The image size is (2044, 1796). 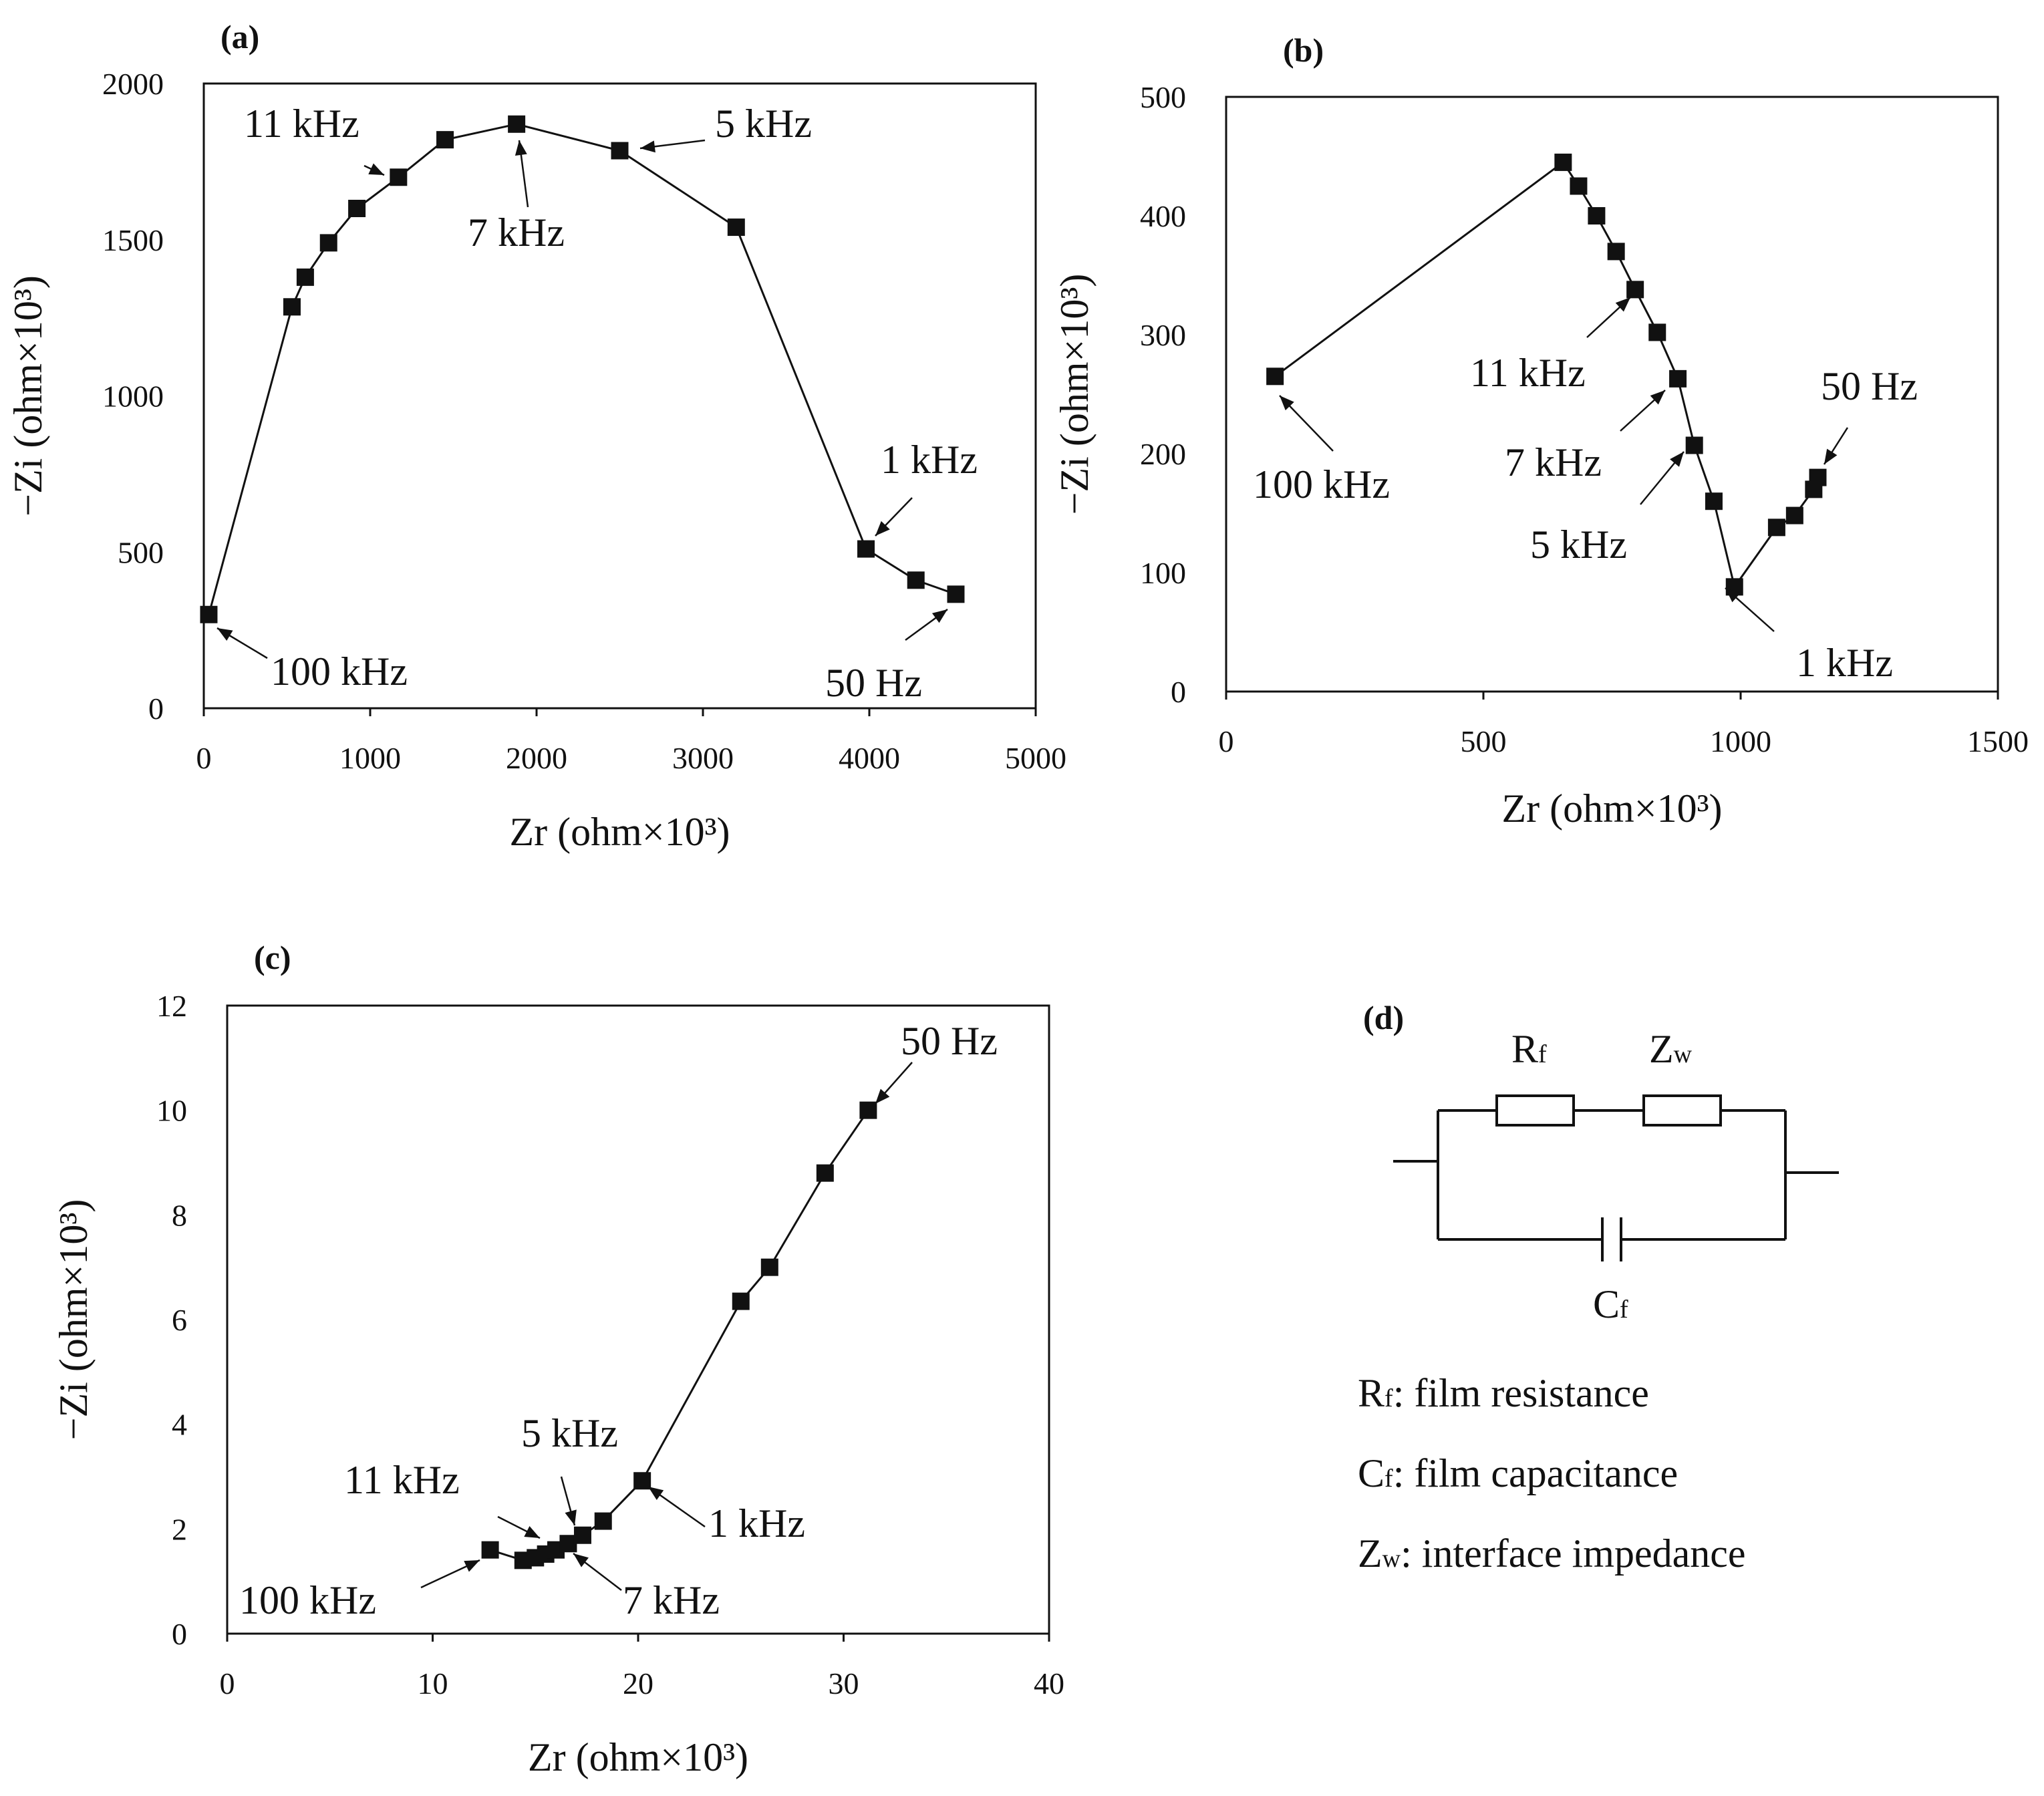 I want to click on y-tick-label: 1500, so click(x=133, y=240).